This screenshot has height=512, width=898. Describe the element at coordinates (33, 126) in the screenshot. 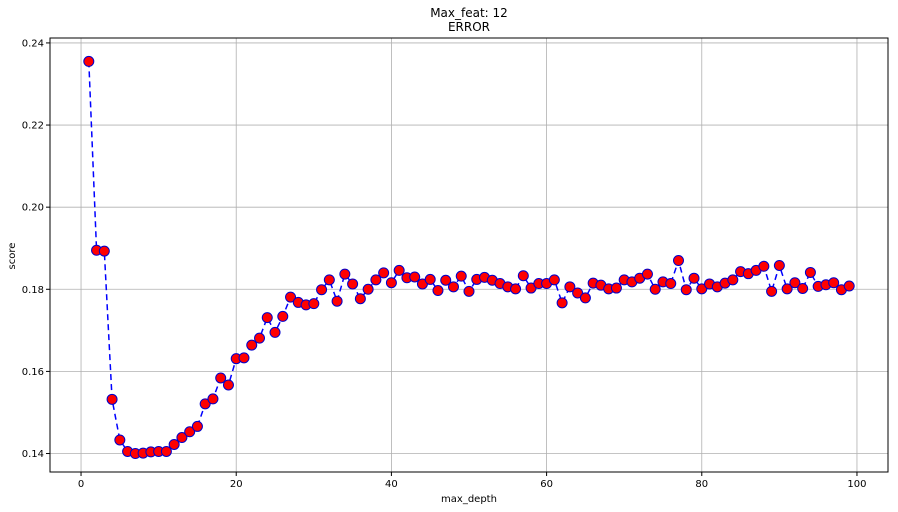

I see `y-tick-label: 0.22` at that location.